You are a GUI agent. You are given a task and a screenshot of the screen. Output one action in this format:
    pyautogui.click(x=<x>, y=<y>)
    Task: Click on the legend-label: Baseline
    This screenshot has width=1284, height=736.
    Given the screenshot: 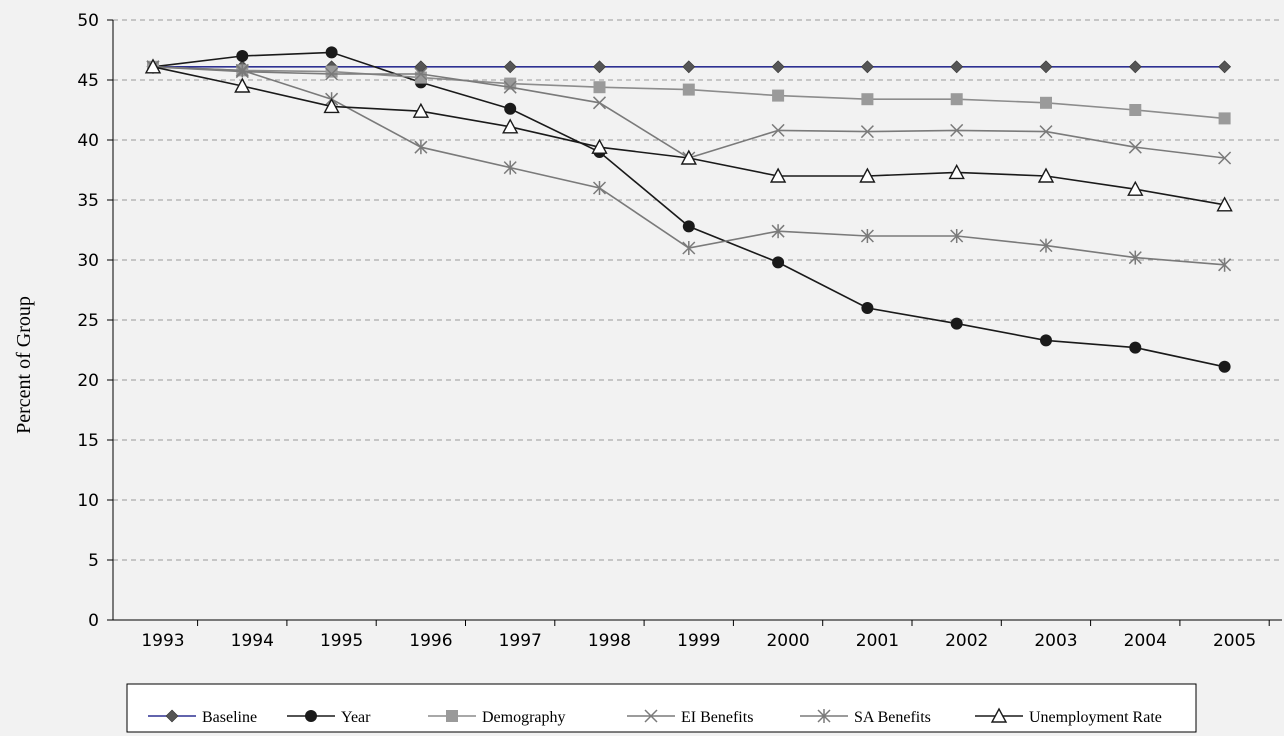 What is the action you would take?
    pyautogui.click(x=229, y=717)
    